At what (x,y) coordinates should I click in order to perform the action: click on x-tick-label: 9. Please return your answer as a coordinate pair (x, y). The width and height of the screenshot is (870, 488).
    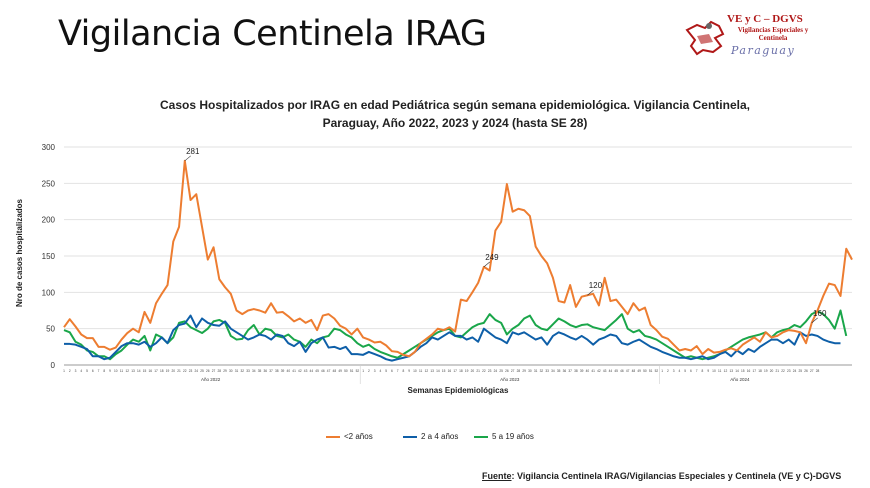
    Looking at the image, I should click on (110, 371).